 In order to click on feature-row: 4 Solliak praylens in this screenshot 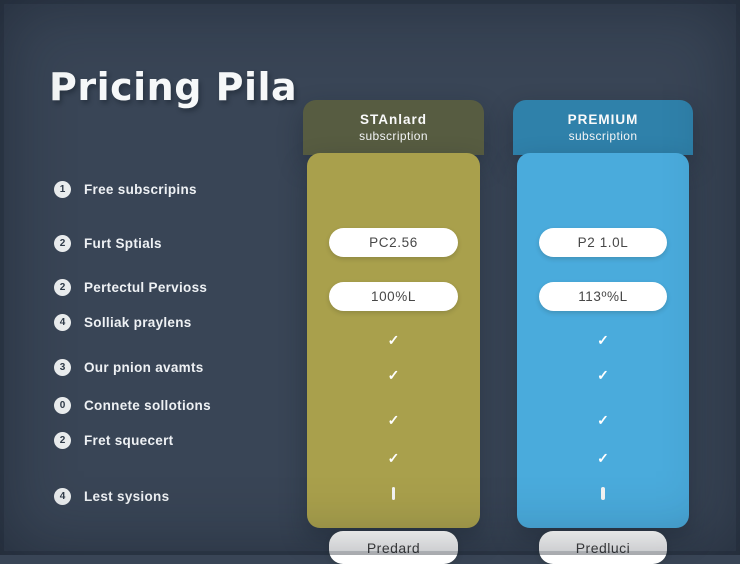, I will do `click(176, 322)`.